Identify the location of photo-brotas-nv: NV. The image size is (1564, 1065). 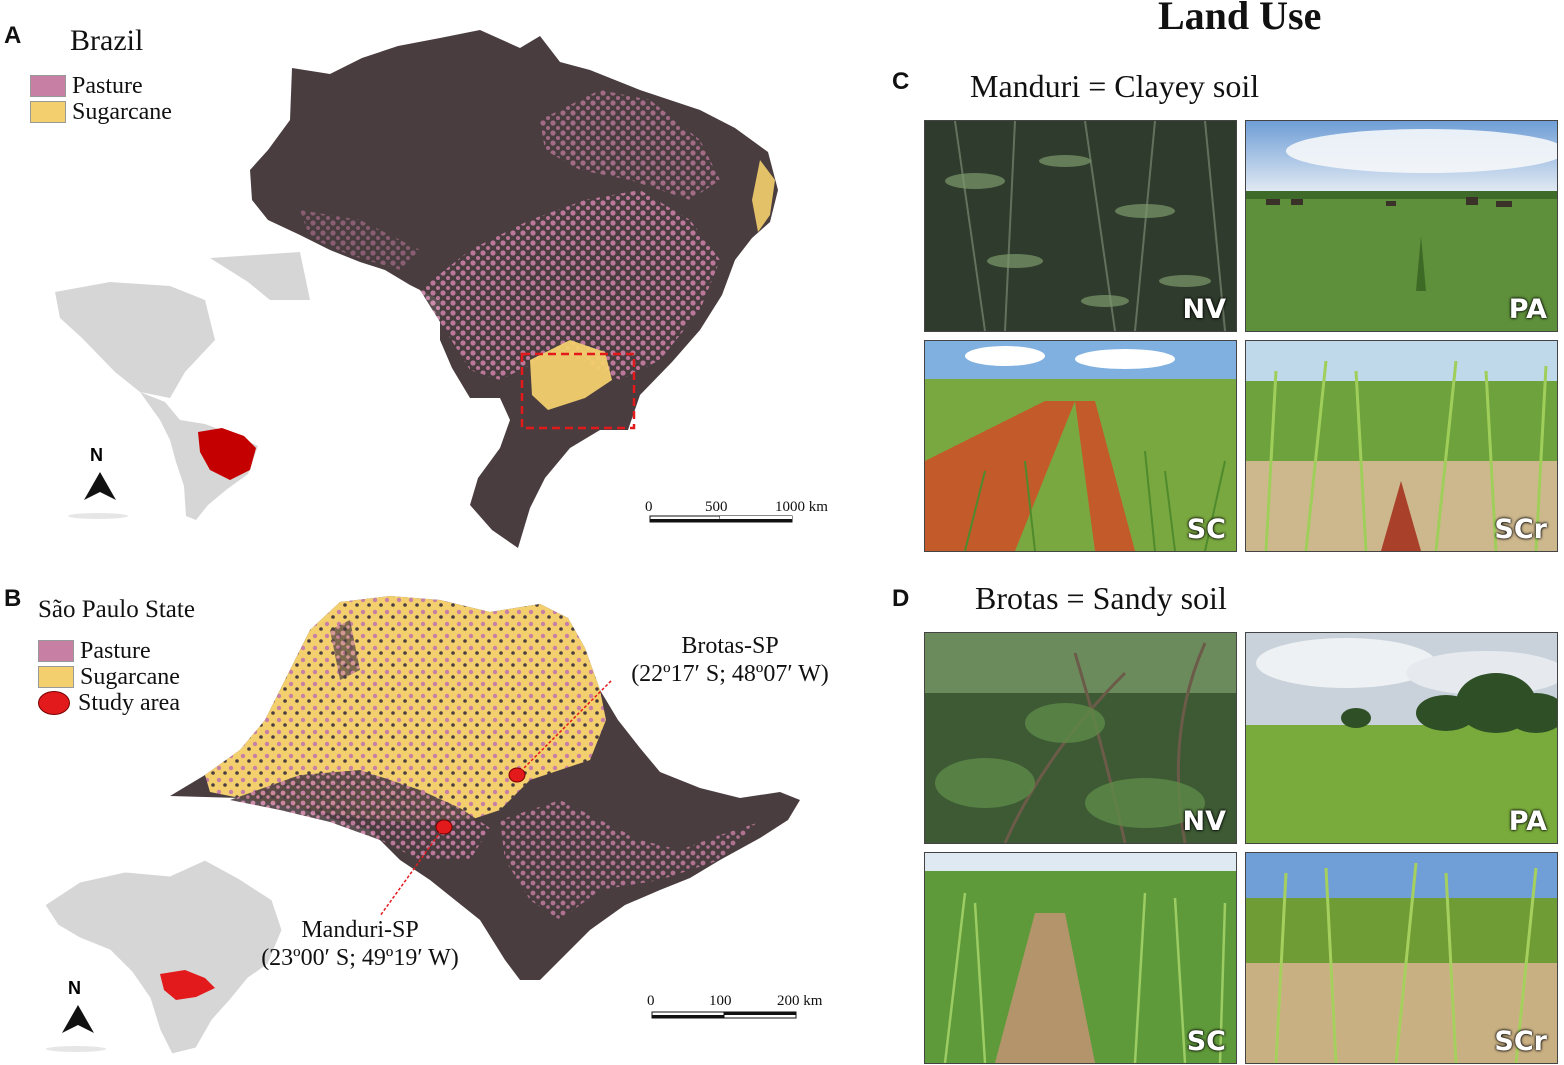
(1080, 738).